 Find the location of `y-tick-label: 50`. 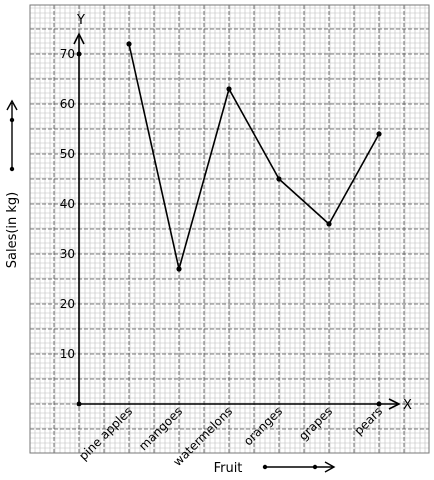

y-tick-label: 50 is located at coordinates (67, 154).